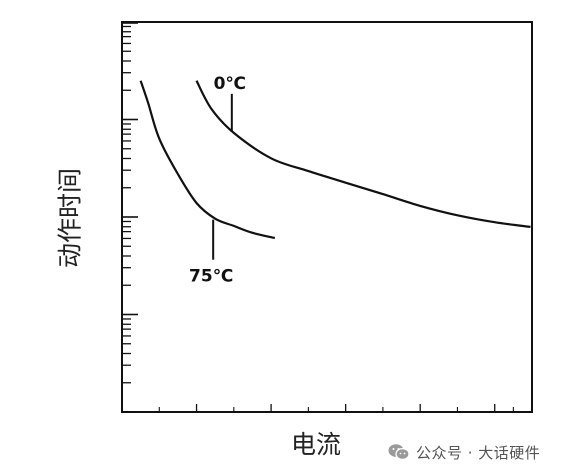 This screenshot has width=571, height=474. Describe the element at coordinates (217, 180) in the screenshot. I see `annotations-layer: 0℃ 75℃` at that location.